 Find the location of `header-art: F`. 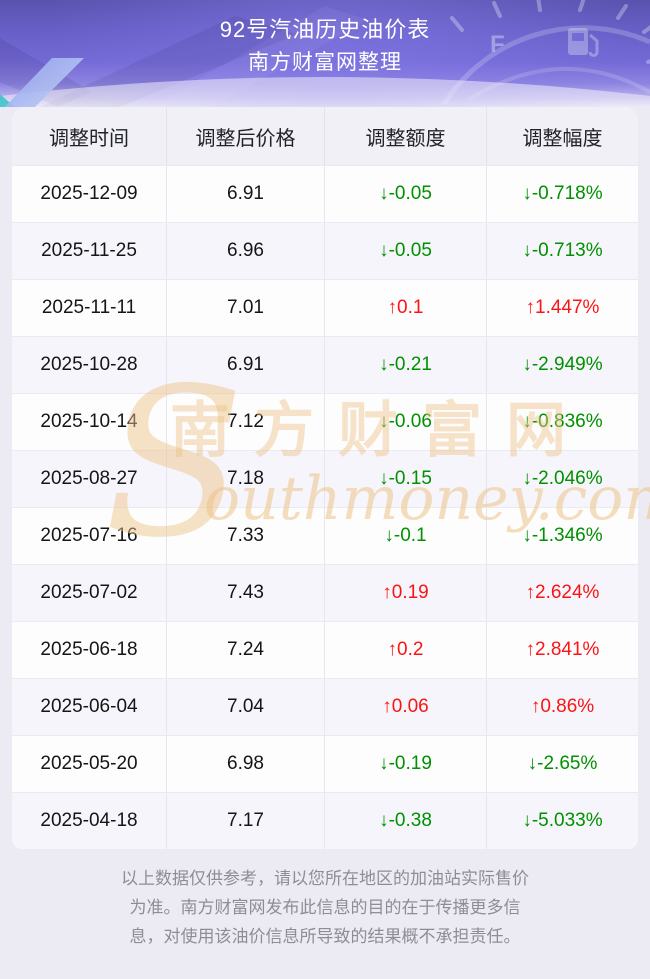

header-art: F is located at coordinates (325, 53).